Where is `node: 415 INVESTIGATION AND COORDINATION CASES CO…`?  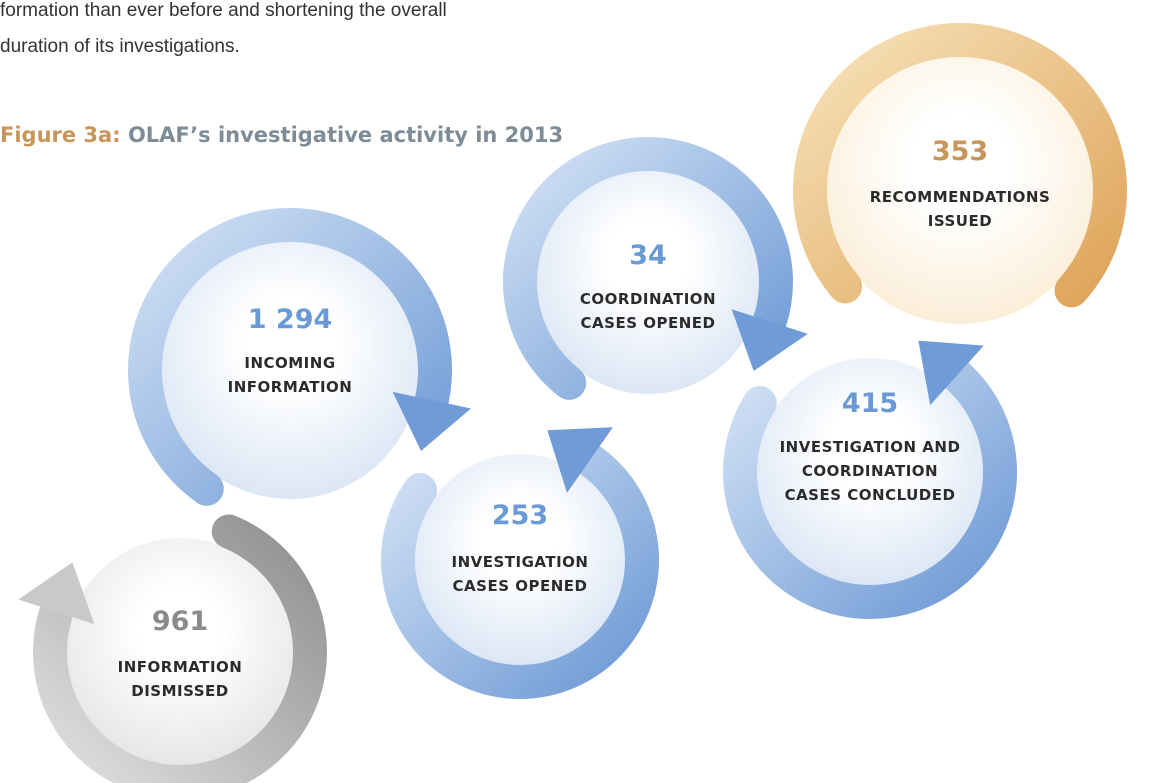
node: 415 INVESTIGATION AND COORDINATION CASES CO… is located at coordinates (870, 479).